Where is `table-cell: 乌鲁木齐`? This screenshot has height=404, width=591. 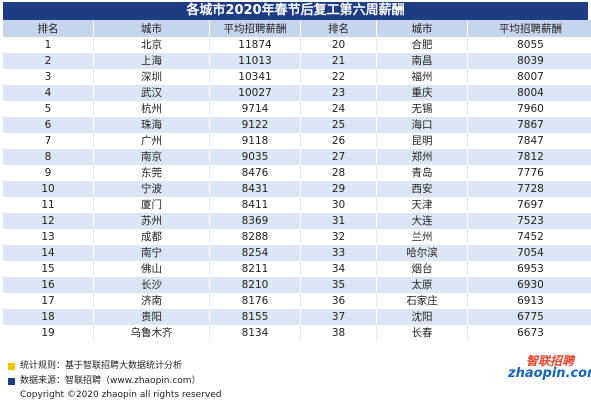 table-cell: 乌鲁木齐 is located at coordinates (151, 333).